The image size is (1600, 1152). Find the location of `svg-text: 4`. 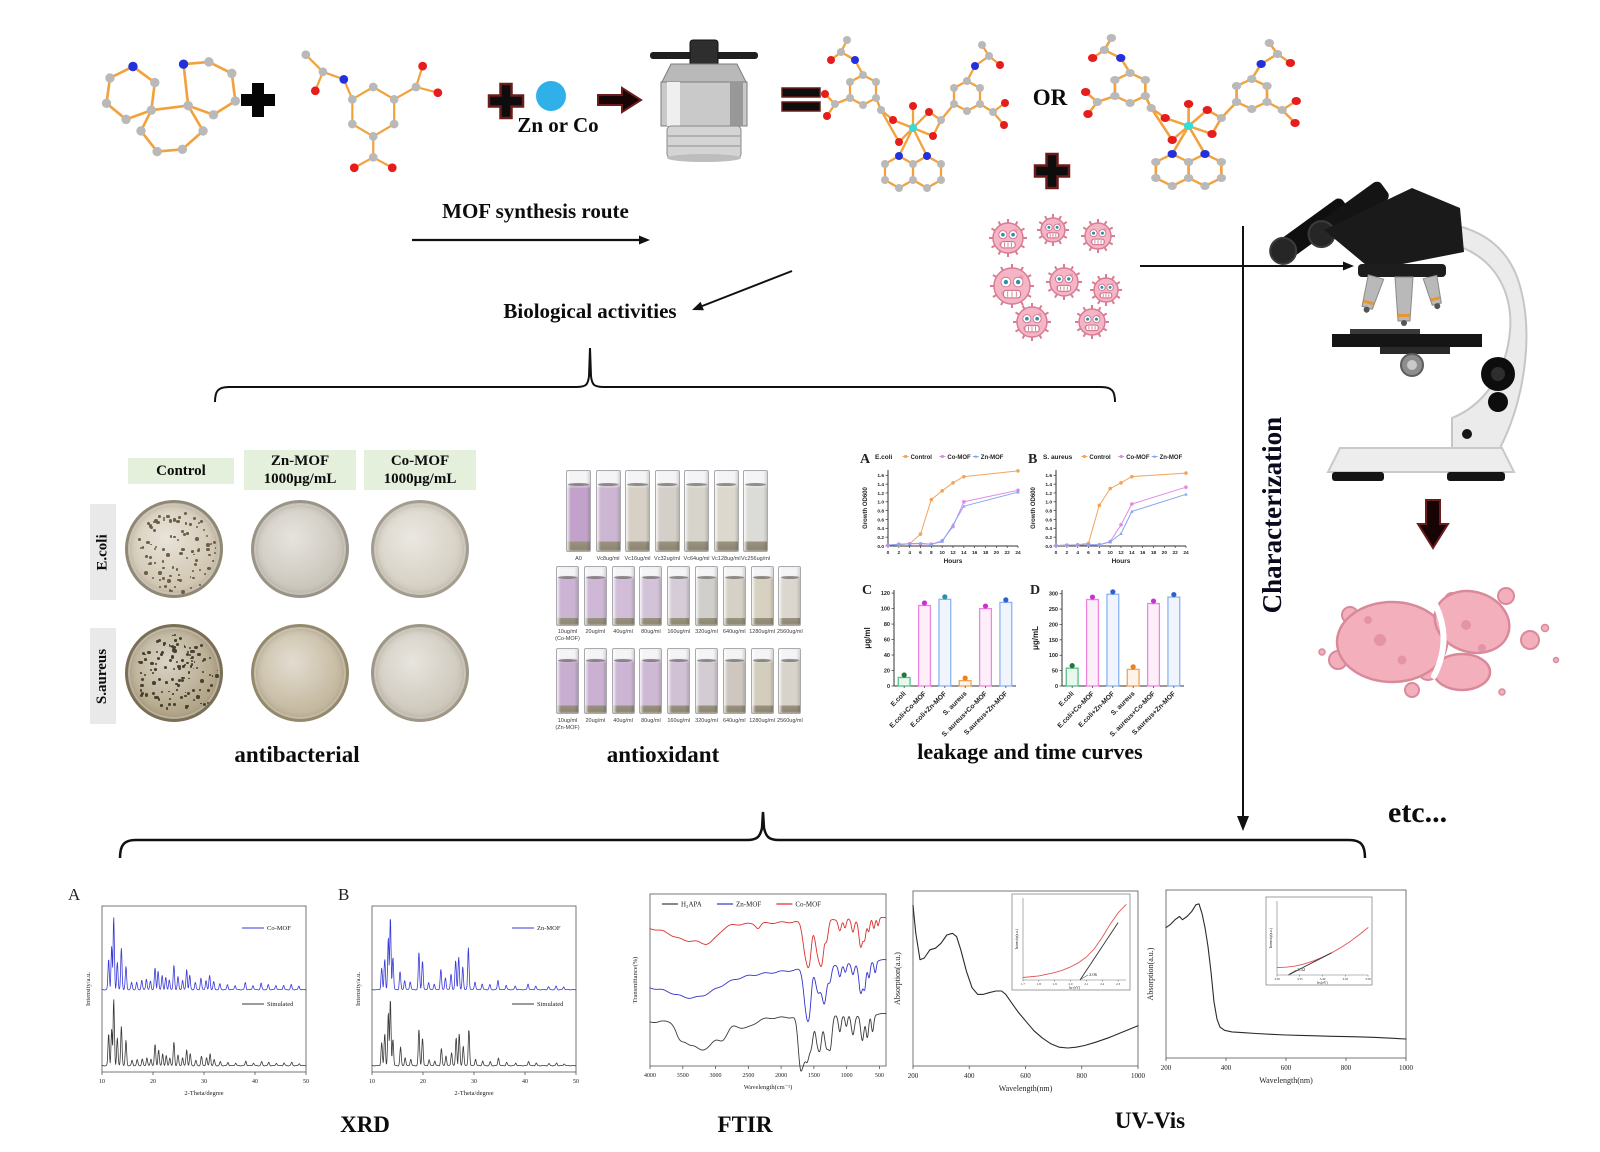

svg-text: 4 is located at coordinates (909, 553).